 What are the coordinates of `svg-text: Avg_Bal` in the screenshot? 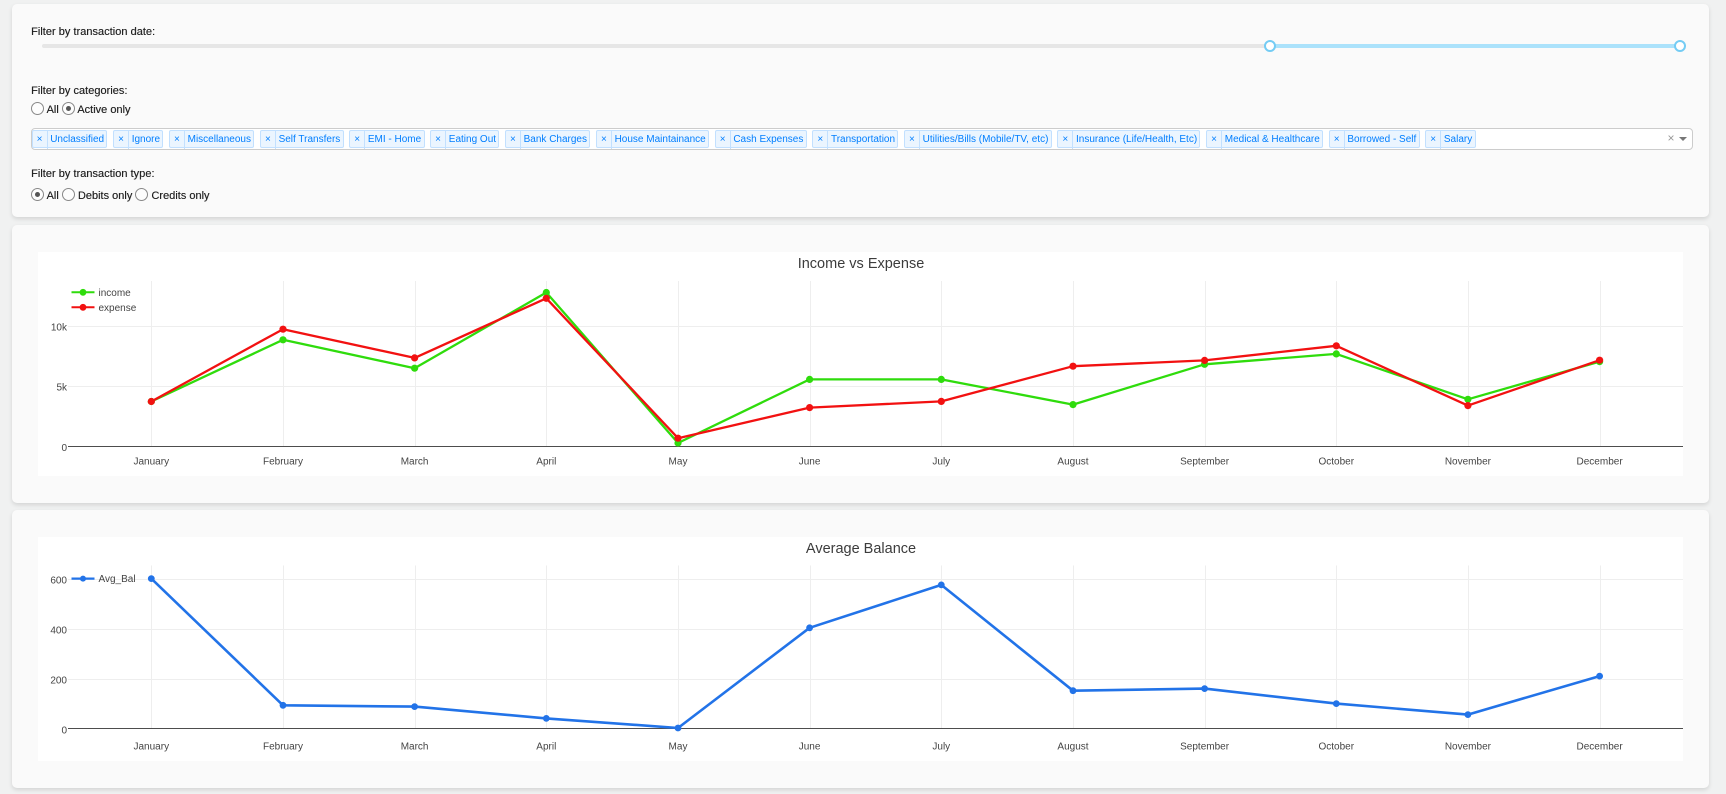 It's located at (117, 579).